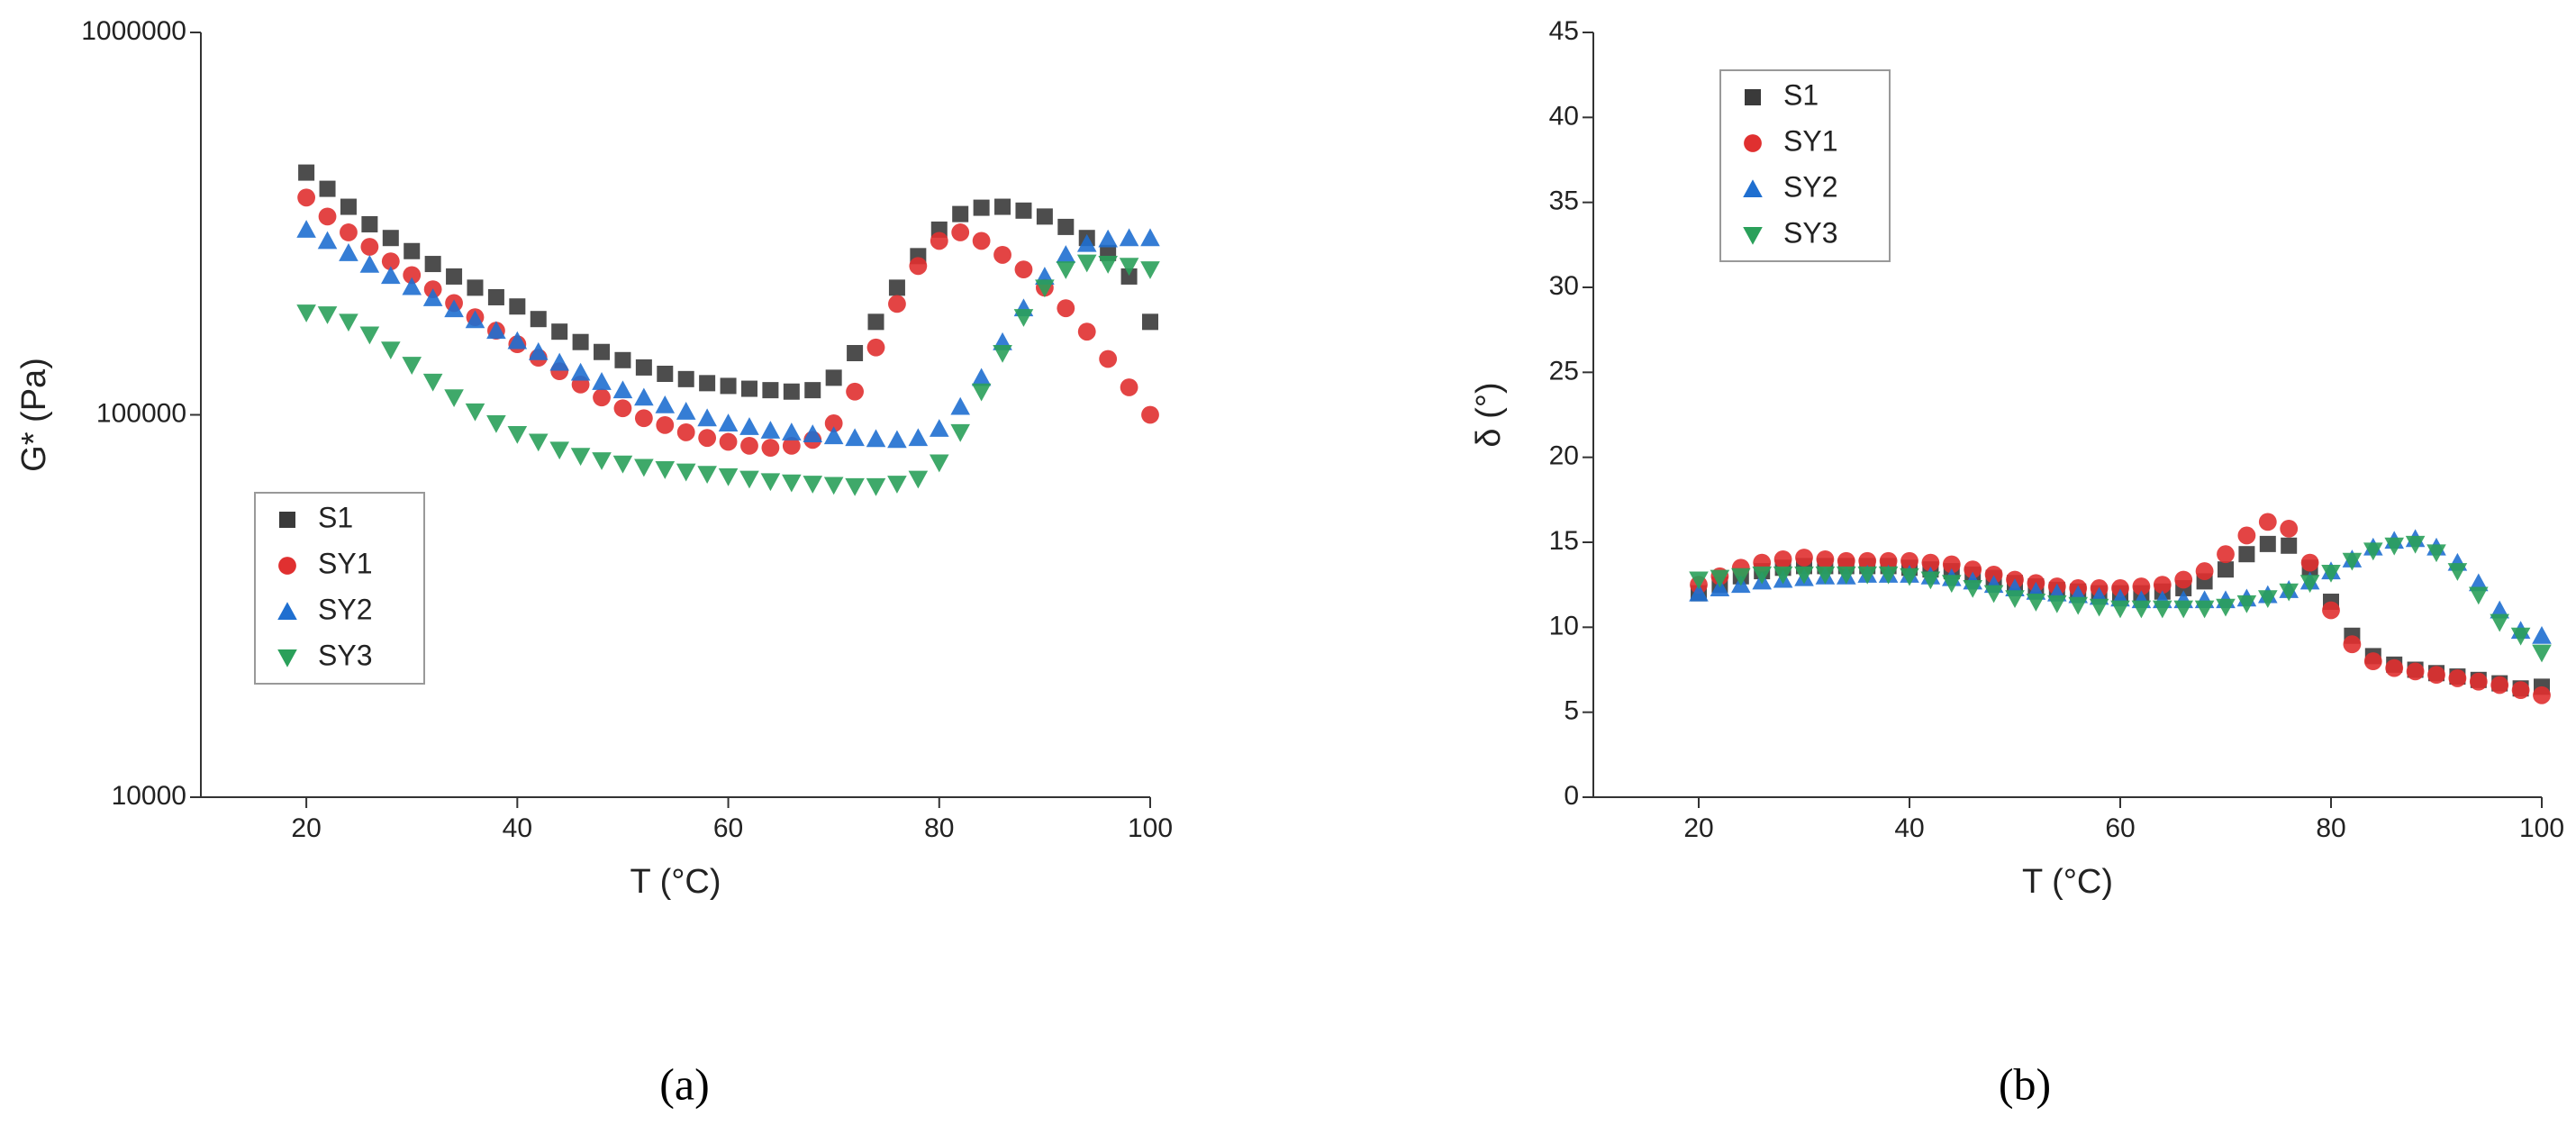  I want to click on y-tick-label: 35, so click(1564, 201).